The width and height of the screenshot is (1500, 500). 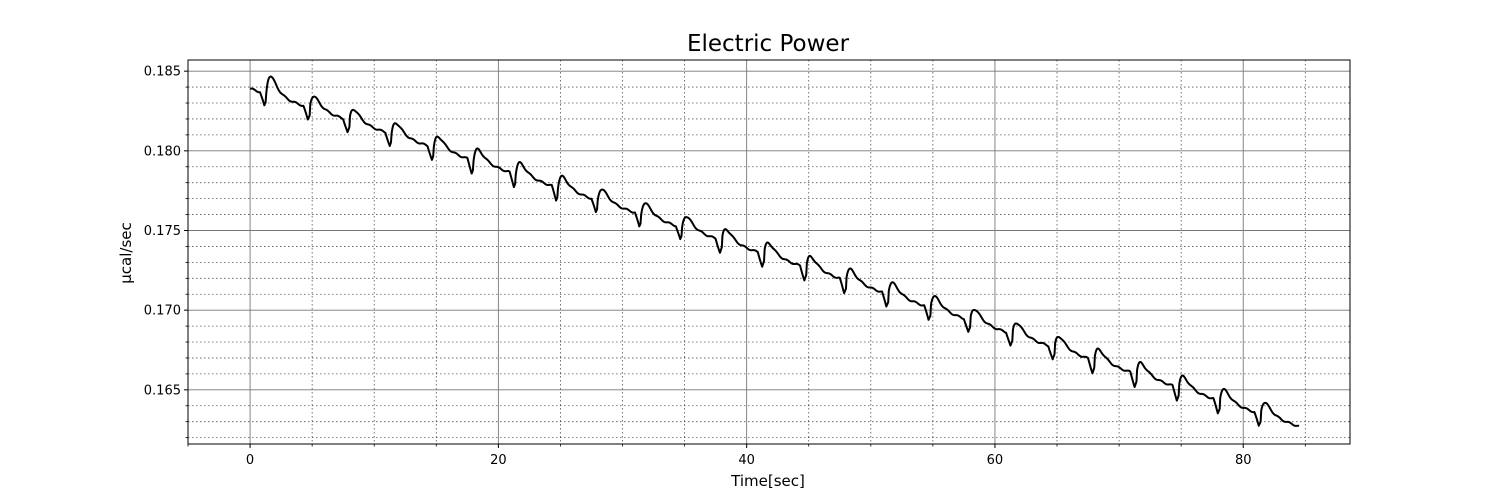 What do you see at coordinates (126, 253) in the screenshot?
I see `y-axis-label: µcal/sec` at bounding box center [126, 253].